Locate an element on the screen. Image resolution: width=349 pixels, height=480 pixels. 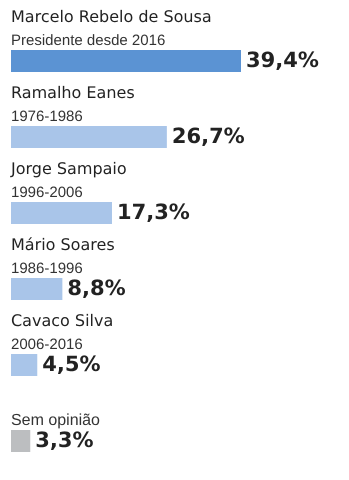
data-label: 39,4% is located at coordinates (282, 60).